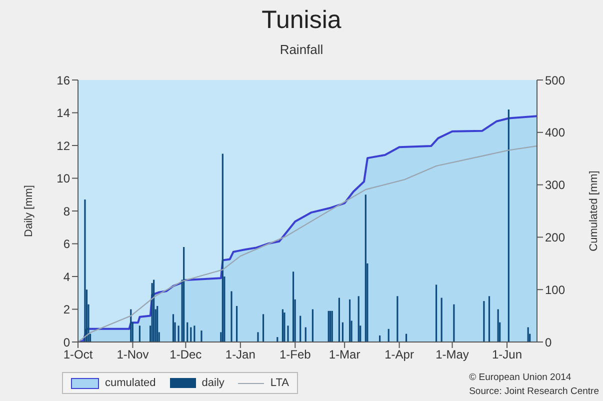 The width and height of the screenshot is (603, 401). I want to click on source-note: Source: Joint Research Centre, so click(534, 392).